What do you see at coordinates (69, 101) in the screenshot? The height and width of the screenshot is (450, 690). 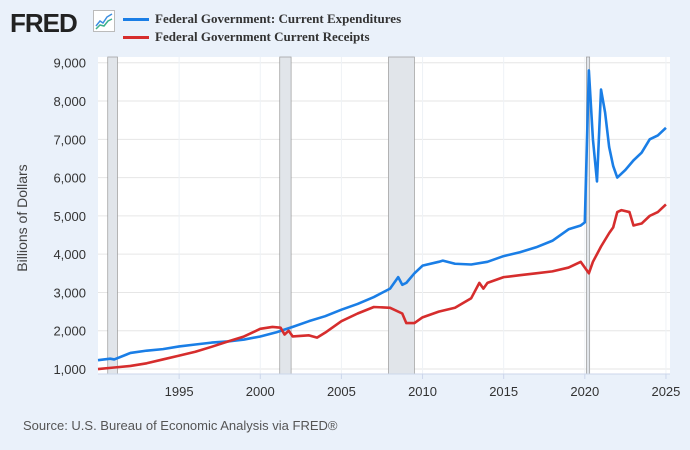 I see `y-tick-label: 8,000` at bounding box center [69, 101].